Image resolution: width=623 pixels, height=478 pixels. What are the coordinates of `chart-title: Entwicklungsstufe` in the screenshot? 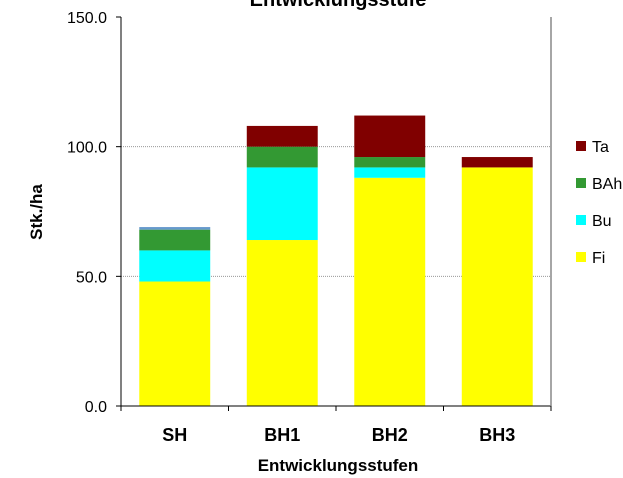 It's located at (338, 5).